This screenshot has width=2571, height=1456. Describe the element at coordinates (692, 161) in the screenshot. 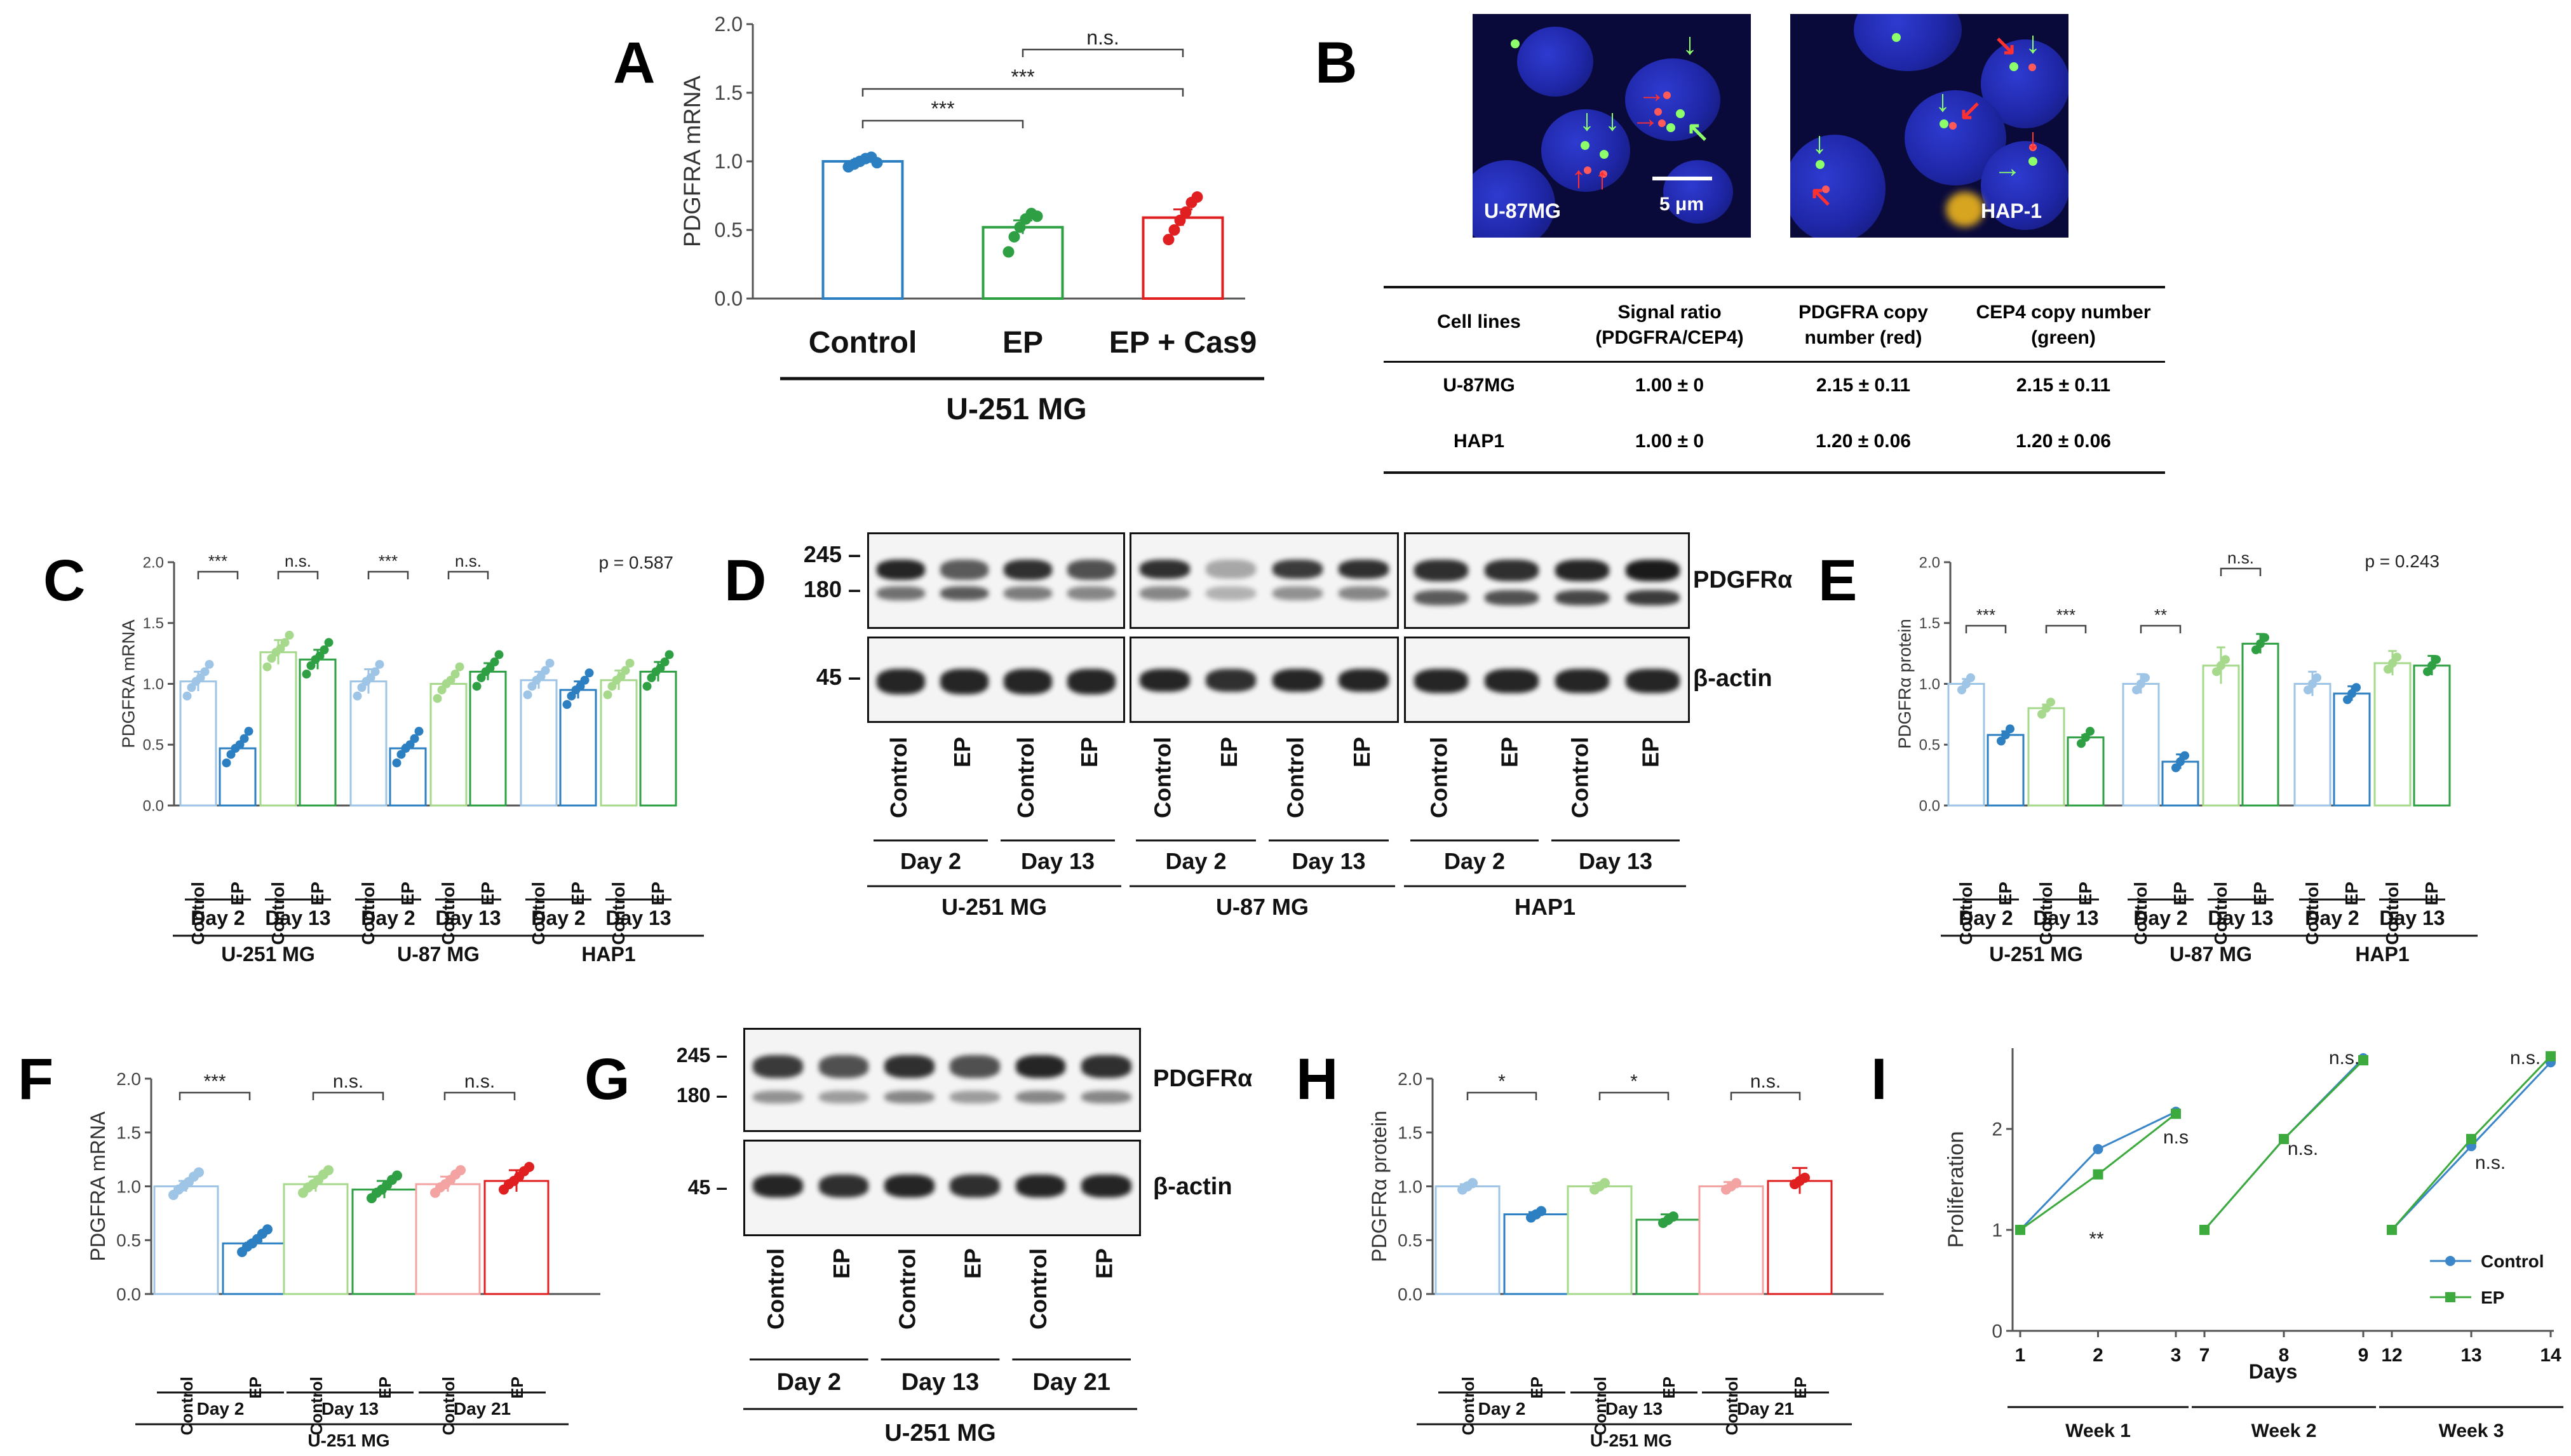

I see `y-axis-label: PDGFRA mRNA` at that location.